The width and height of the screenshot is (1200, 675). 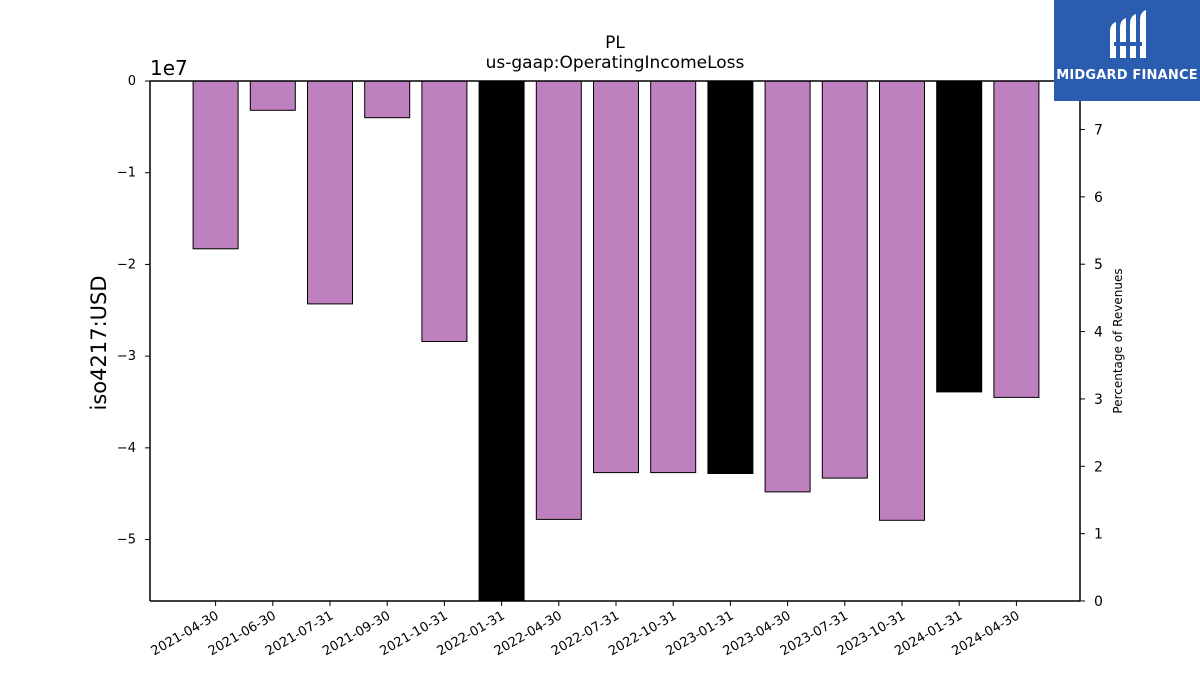 I want to click on y2-tick-label: 0, so click(x=1098, y=602).